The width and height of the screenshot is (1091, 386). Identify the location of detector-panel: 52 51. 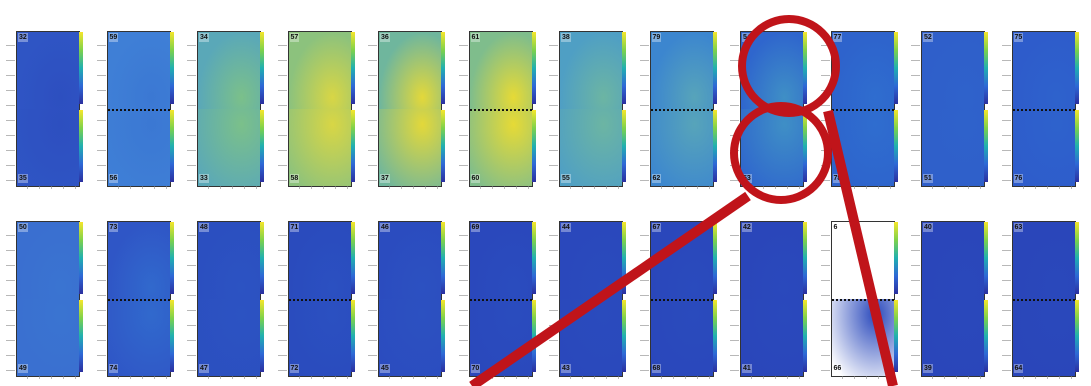
(951, 109).